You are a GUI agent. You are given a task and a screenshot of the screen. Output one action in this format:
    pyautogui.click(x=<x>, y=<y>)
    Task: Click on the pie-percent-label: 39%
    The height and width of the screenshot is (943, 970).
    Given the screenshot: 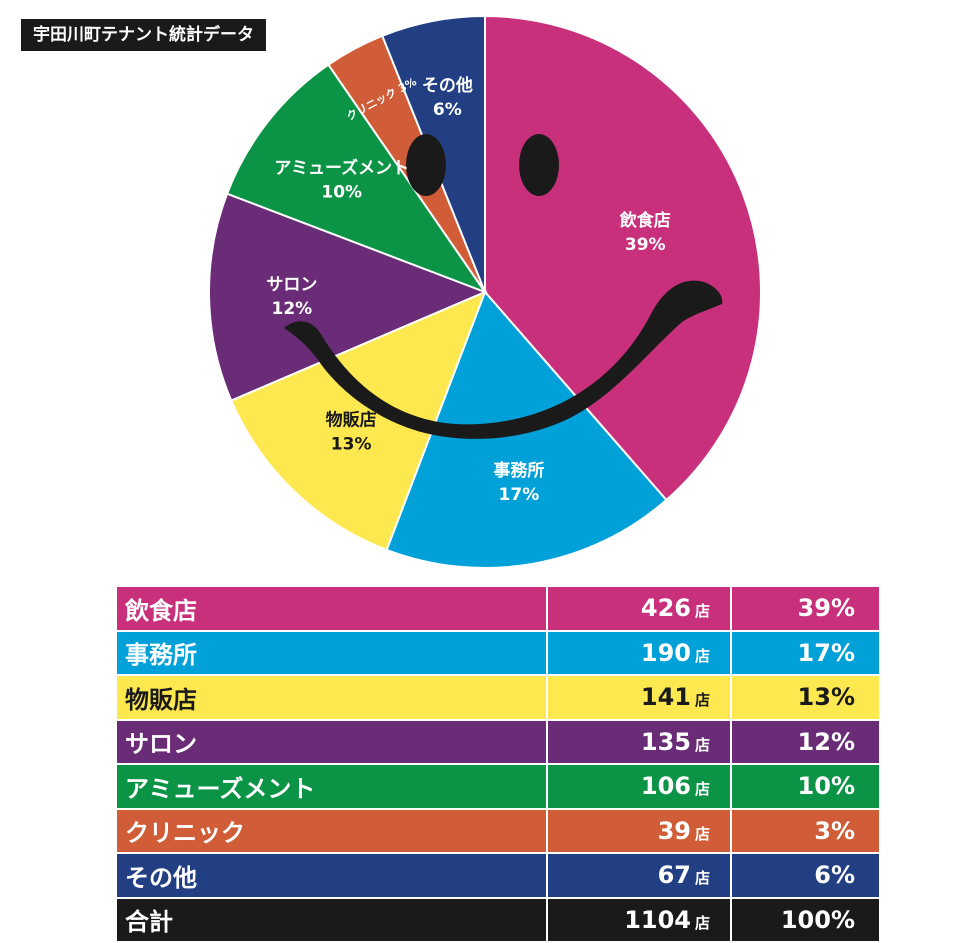 What is the action you would take?
    pyautogui.click(x=645, y=245)
    